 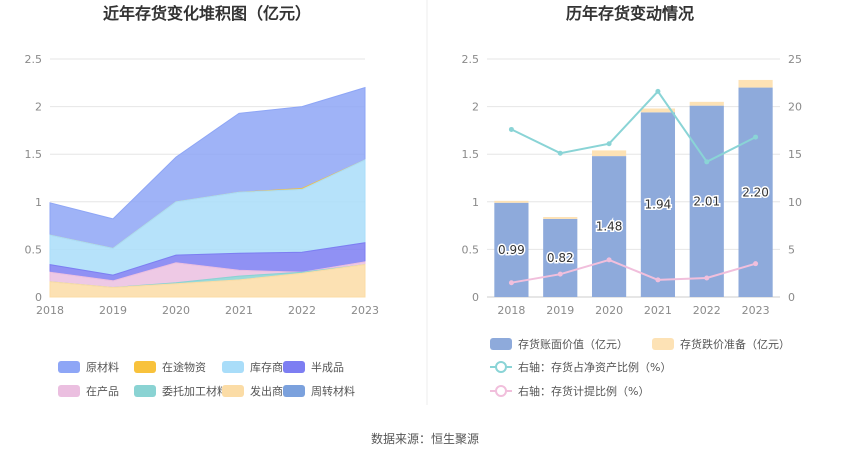 I want to click on legend-label: 存货跌价准备（亿元）, so click(x=735, y=344).